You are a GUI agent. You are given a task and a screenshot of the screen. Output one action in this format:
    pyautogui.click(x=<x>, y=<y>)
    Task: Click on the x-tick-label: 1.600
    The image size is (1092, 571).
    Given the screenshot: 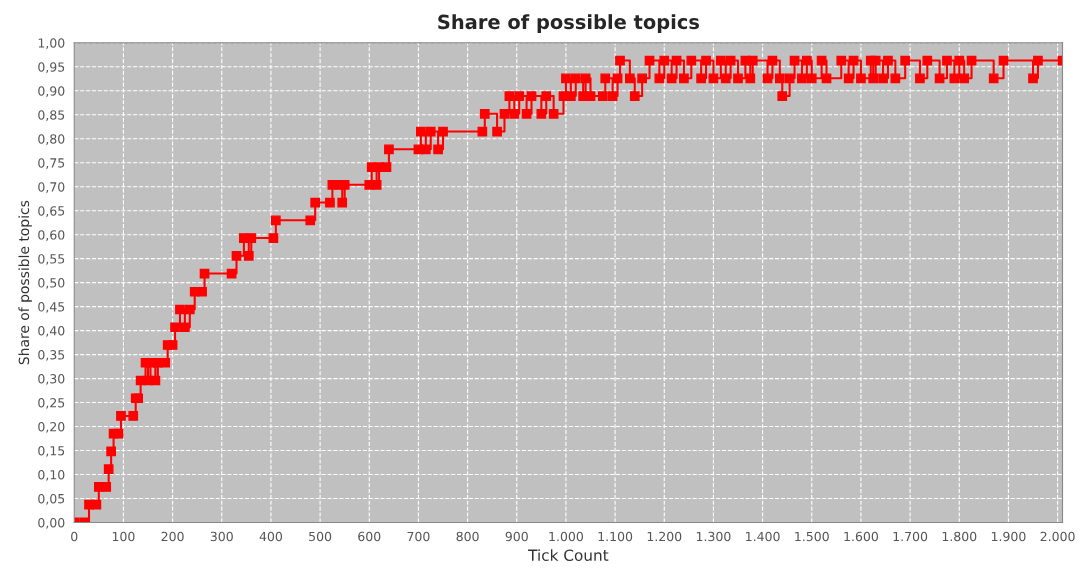 What is the action you would take?
    pyautogui.click(x=861, y=536)
    